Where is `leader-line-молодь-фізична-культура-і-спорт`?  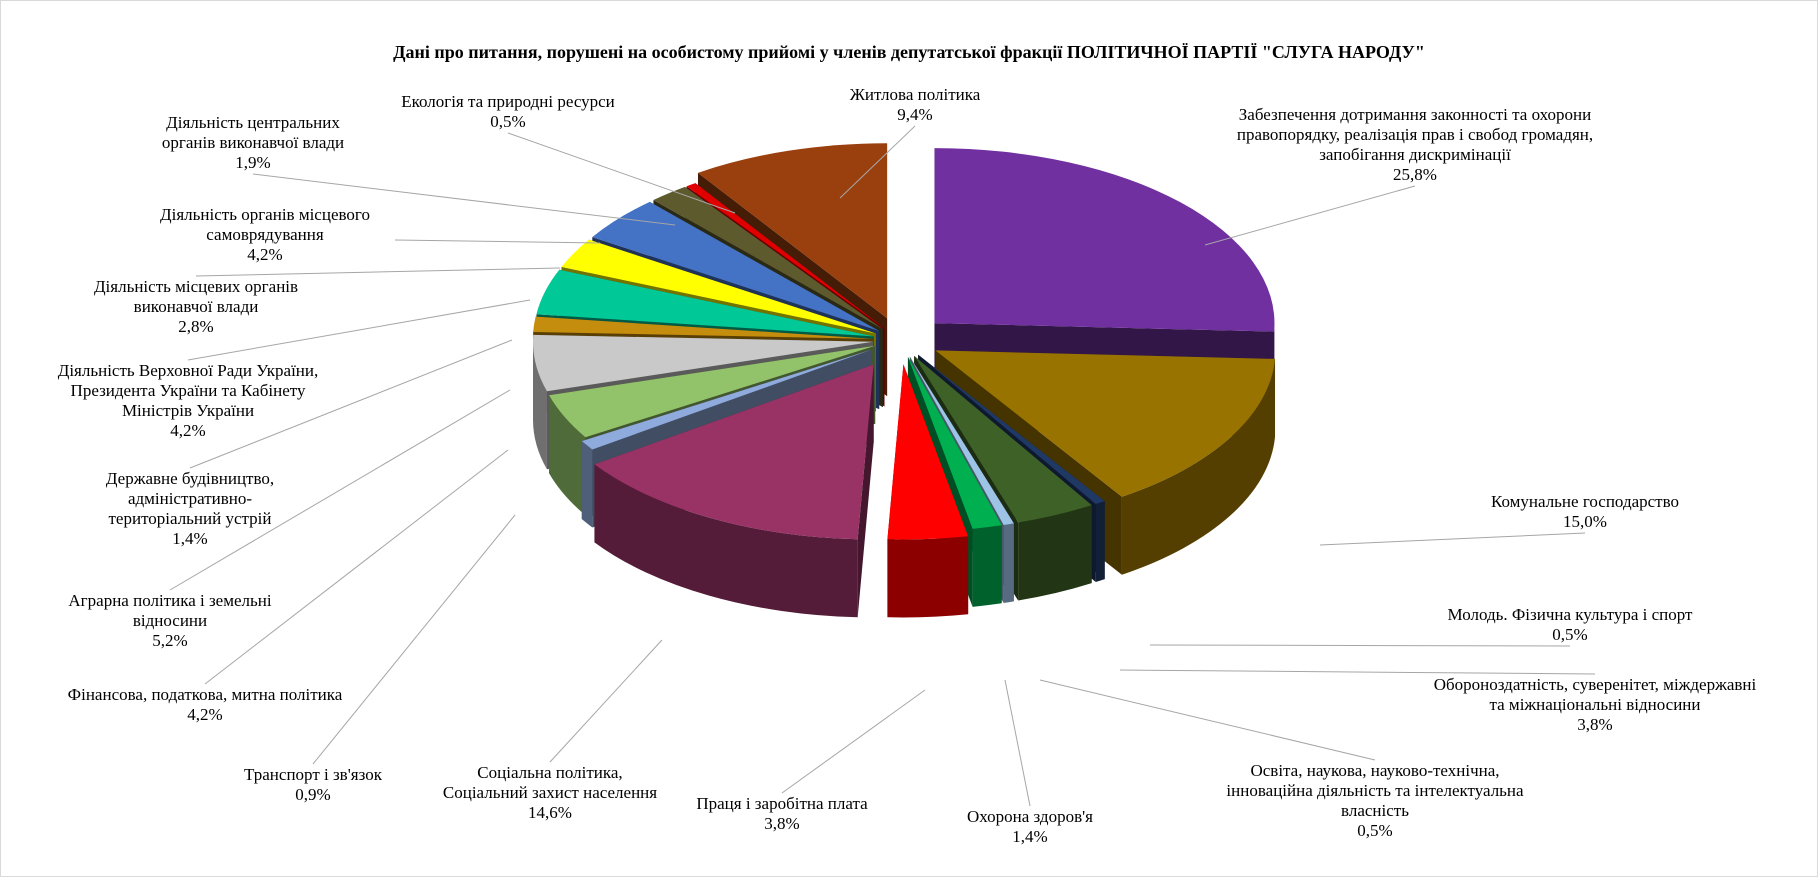
leader-line-молодь-фізична-культура-і-спорт is located at coordinates (1360, 645).